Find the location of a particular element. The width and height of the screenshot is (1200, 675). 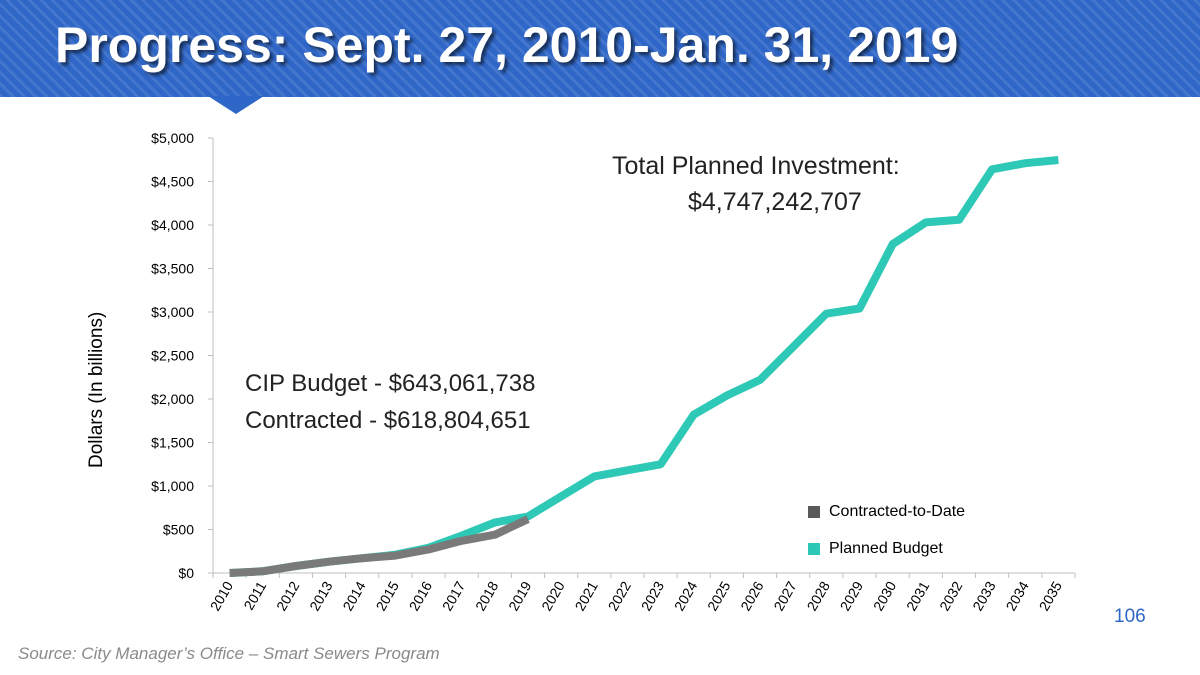

x-tick-label: 2030 is located at coordinates (885, 595).